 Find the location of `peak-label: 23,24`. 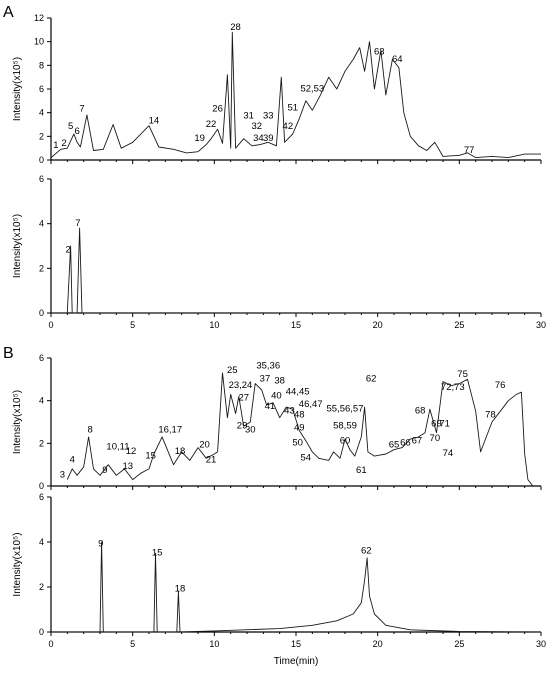

peak-label: 23,24 is located at coordinates (241, 385).